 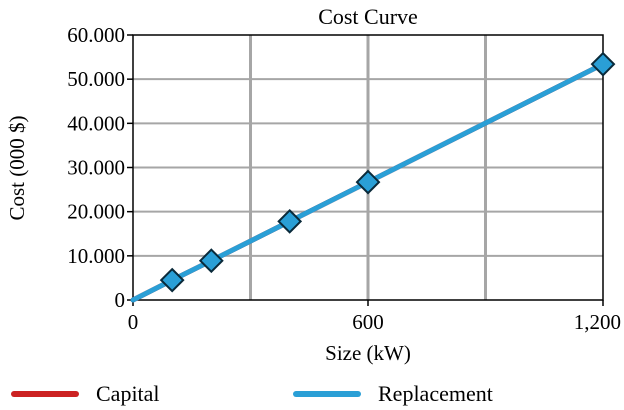 What do you see at coordinates (128, 393) in the screenshot?
I see `legend-label-capital: Capital` at bounding box center [128, 393].